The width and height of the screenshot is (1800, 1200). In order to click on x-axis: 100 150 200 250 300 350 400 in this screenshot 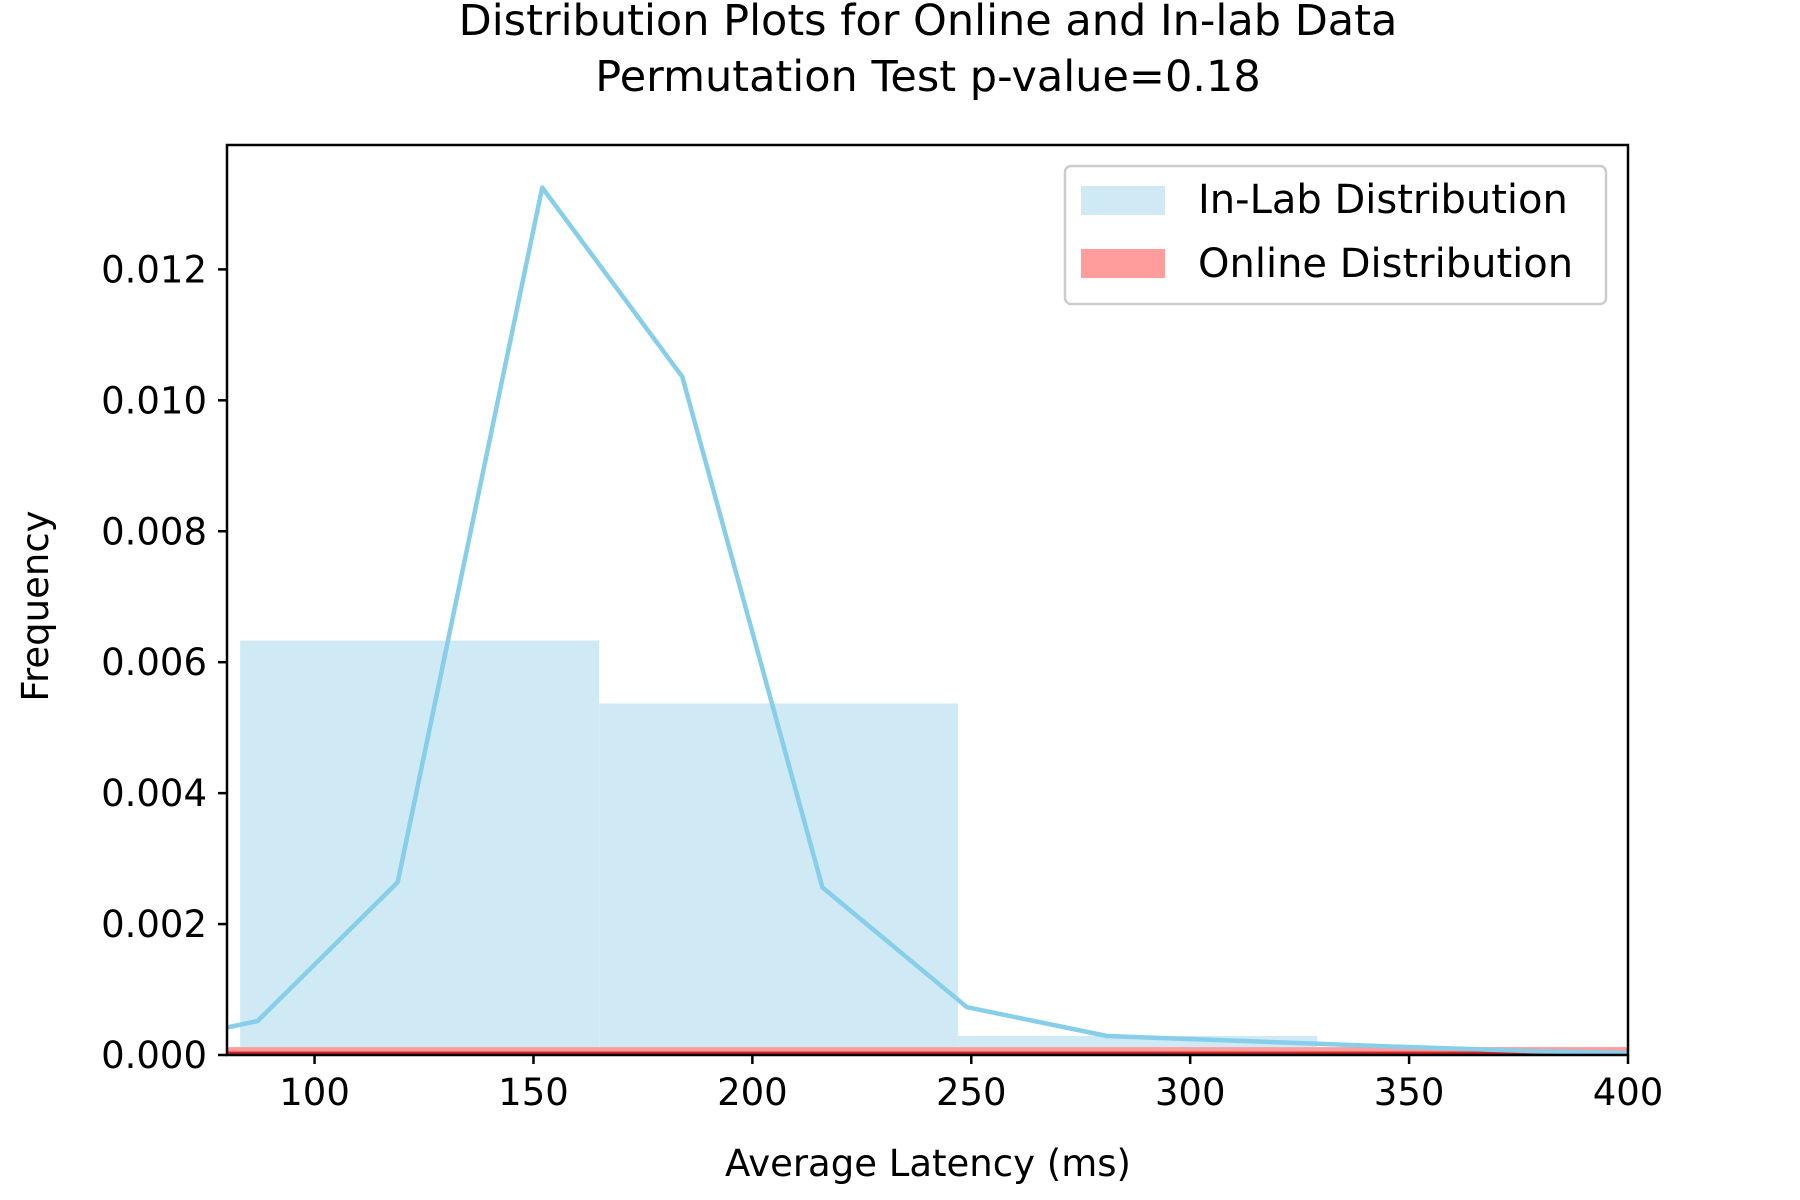, I will do `click(971, 1084)`.